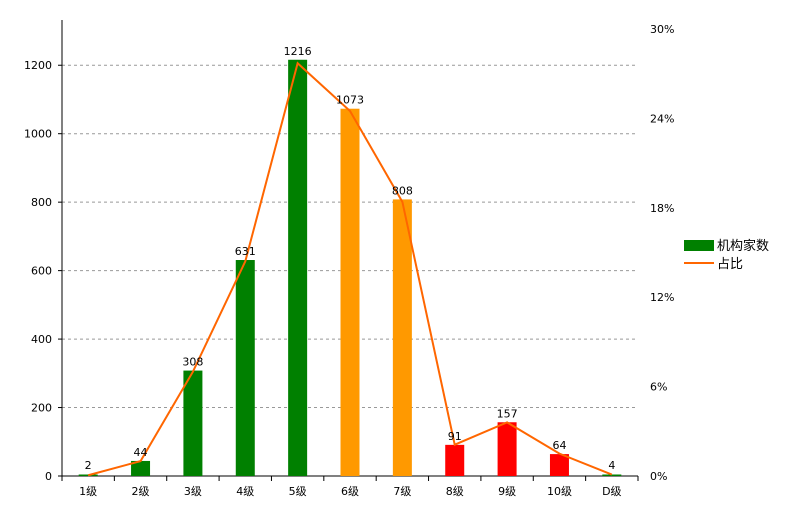  What do you see at coordinates (38, 65) in the screenshot?
I see `left-tick-label-1200: 1200` at bounding box center [38, 65].